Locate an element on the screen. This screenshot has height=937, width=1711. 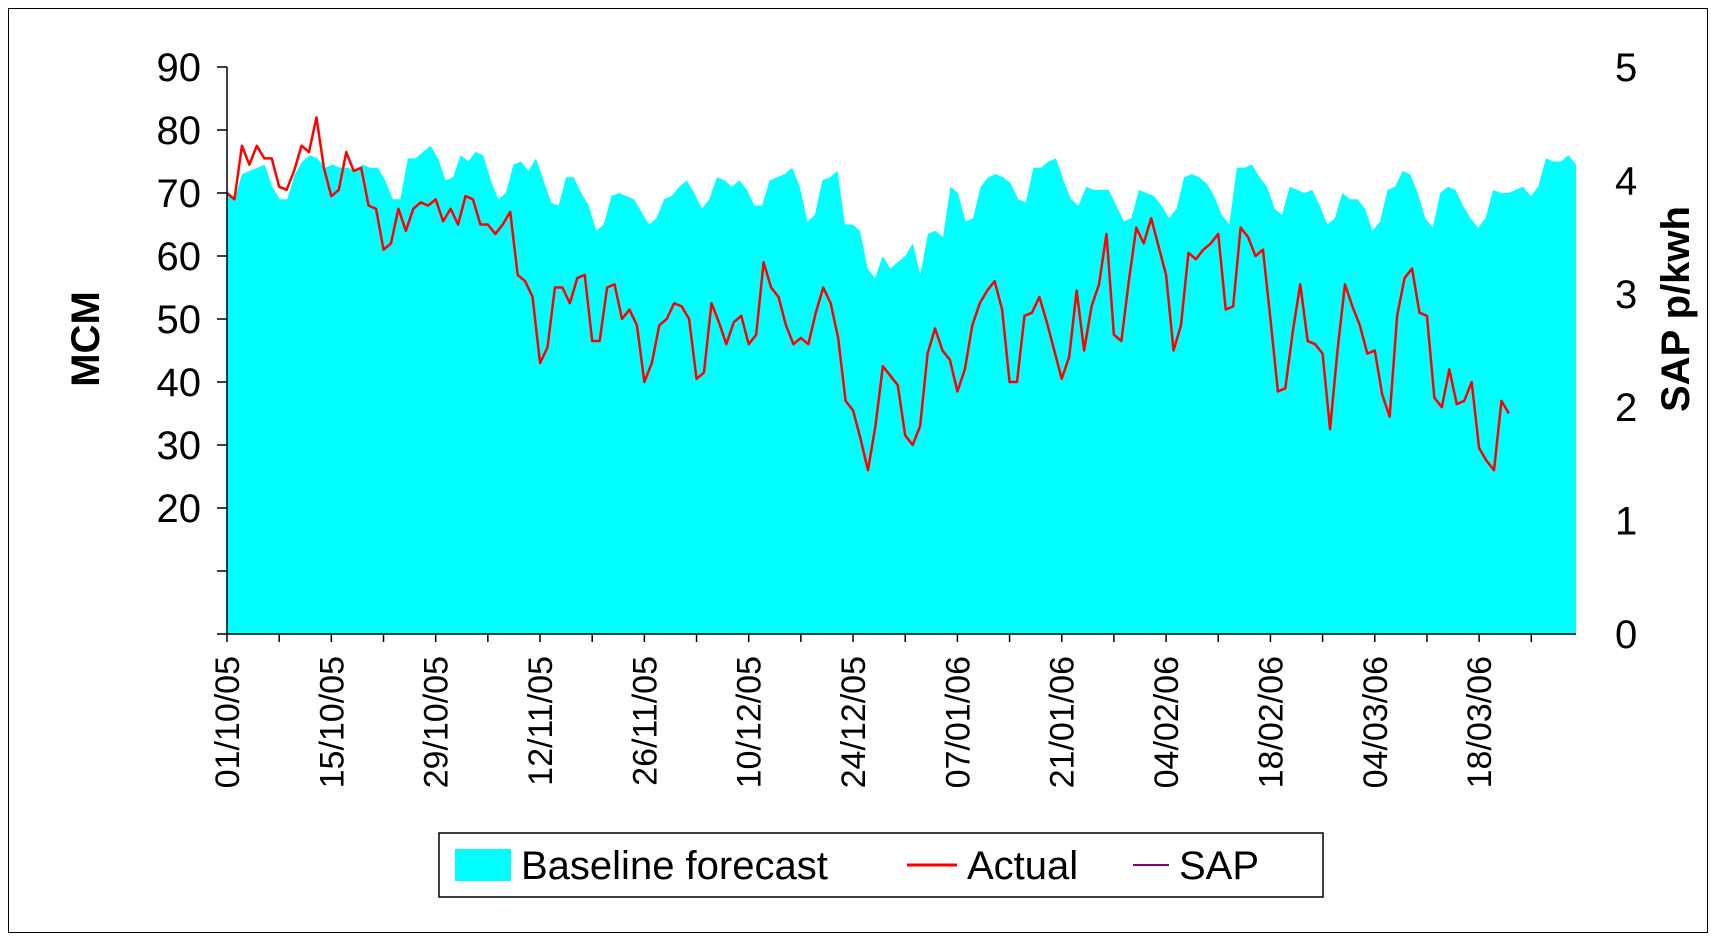
y-axis-title: MCM is located at coordinates (86, 339).